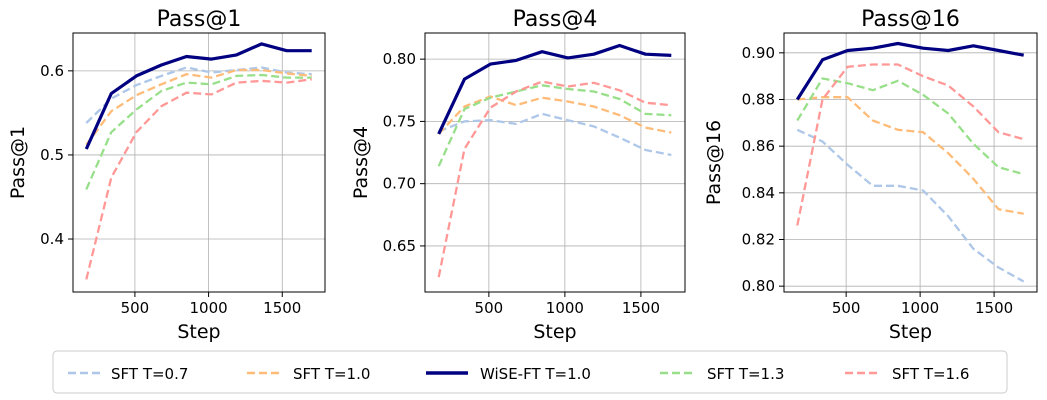 The image size is (1047, 400). What do you see at coordinates (910, 19) in the screenshot?
I see `panel-title: Pass@16` at bounding box center [910, 19].